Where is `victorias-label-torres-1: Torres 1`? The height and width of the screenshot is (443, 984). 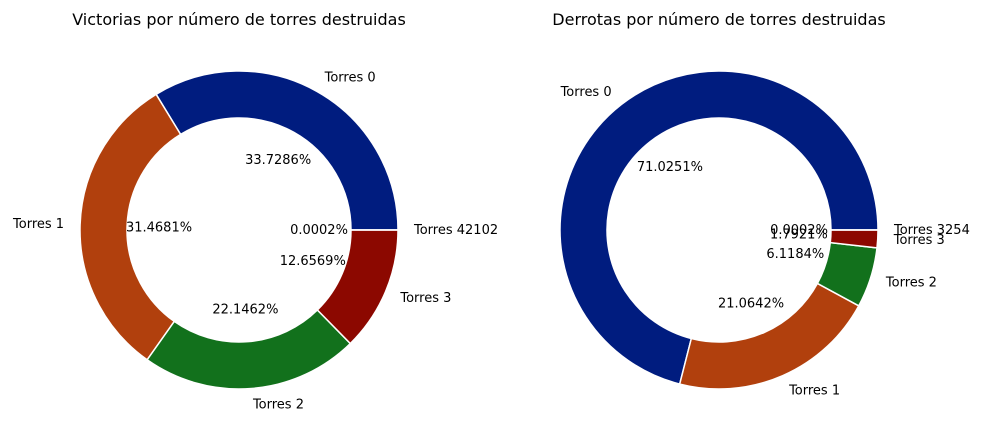
victorias-label-torres-1: Torres 1 is located at coordinates (38, 224).